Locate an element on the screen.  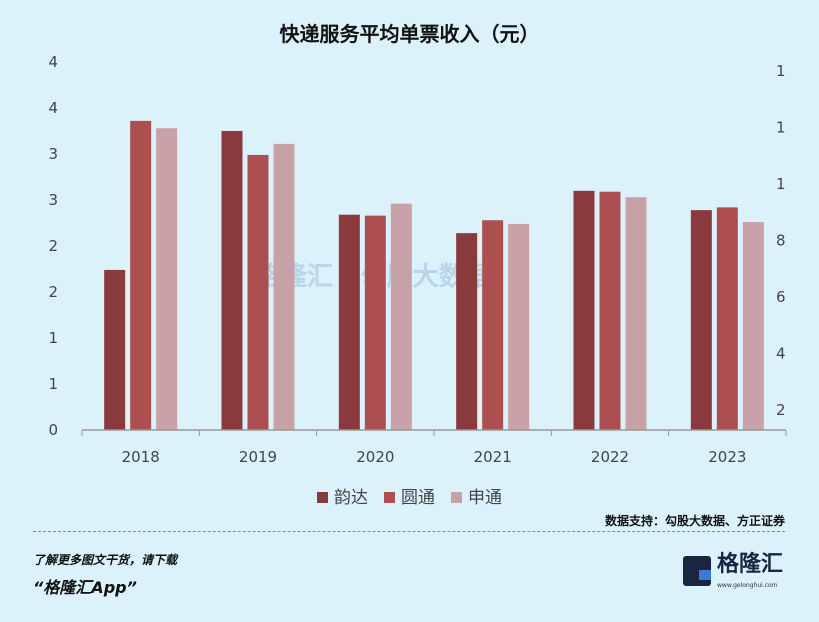
bar-韵达-2019 is located at coordinates (232, 280).